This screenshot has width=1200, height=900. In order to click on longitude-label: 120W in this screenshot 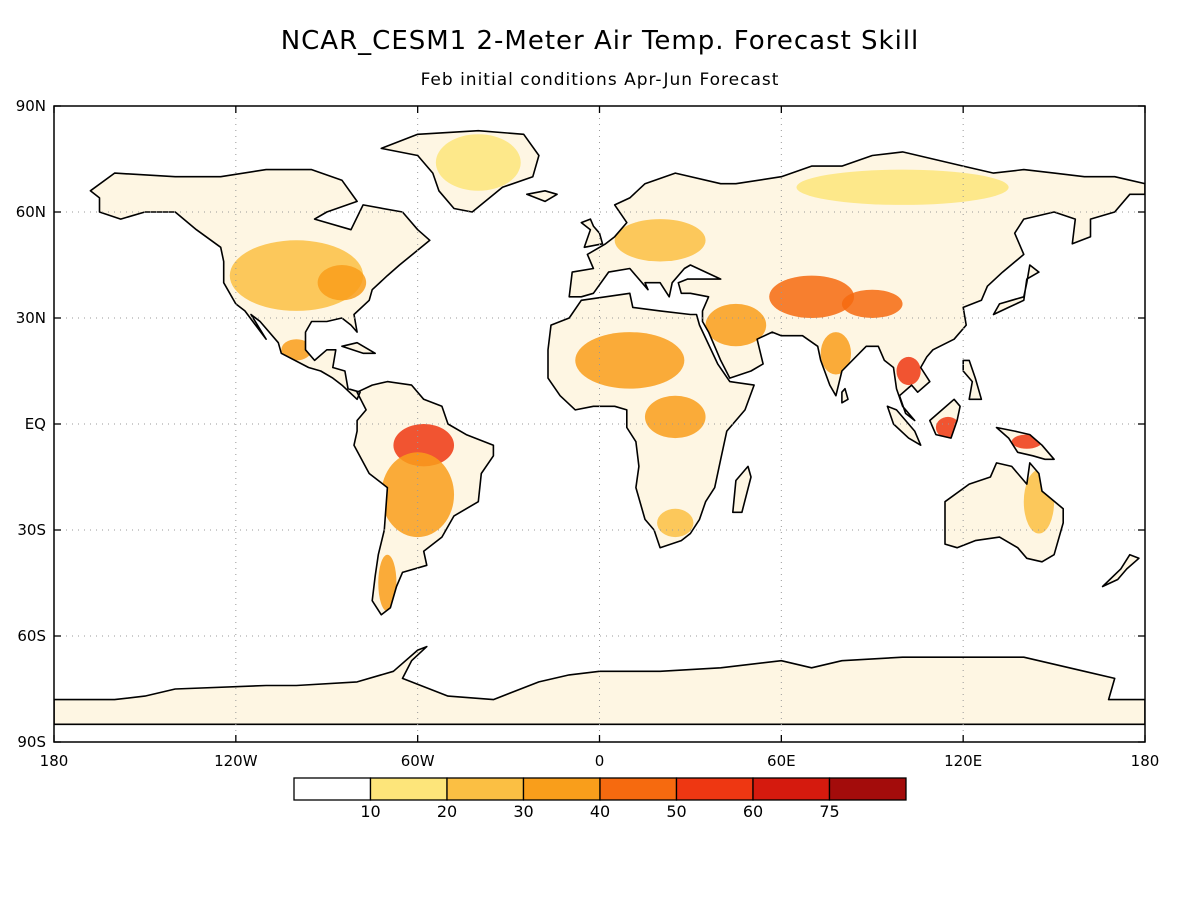, I will do `click(236, 761)`.